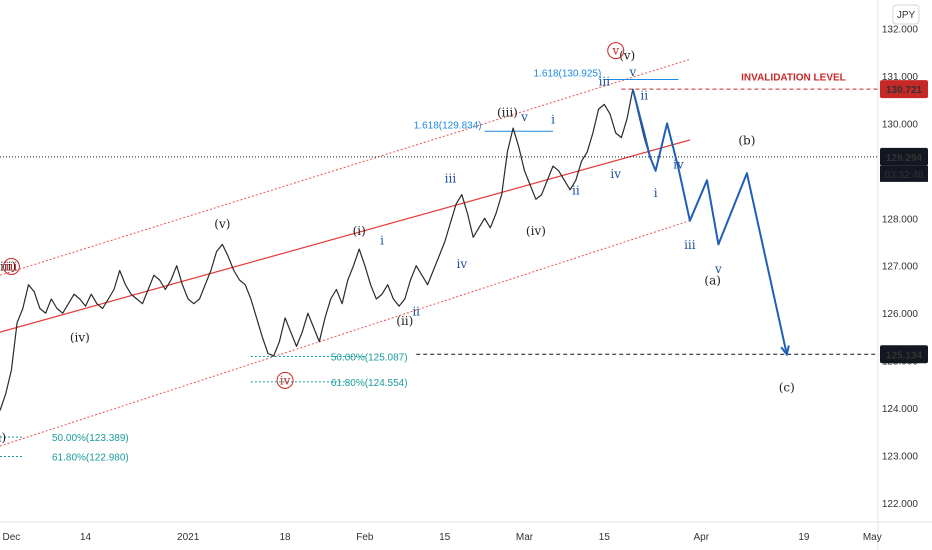  I want to click on x-tick-label: May, so click(872, 537).